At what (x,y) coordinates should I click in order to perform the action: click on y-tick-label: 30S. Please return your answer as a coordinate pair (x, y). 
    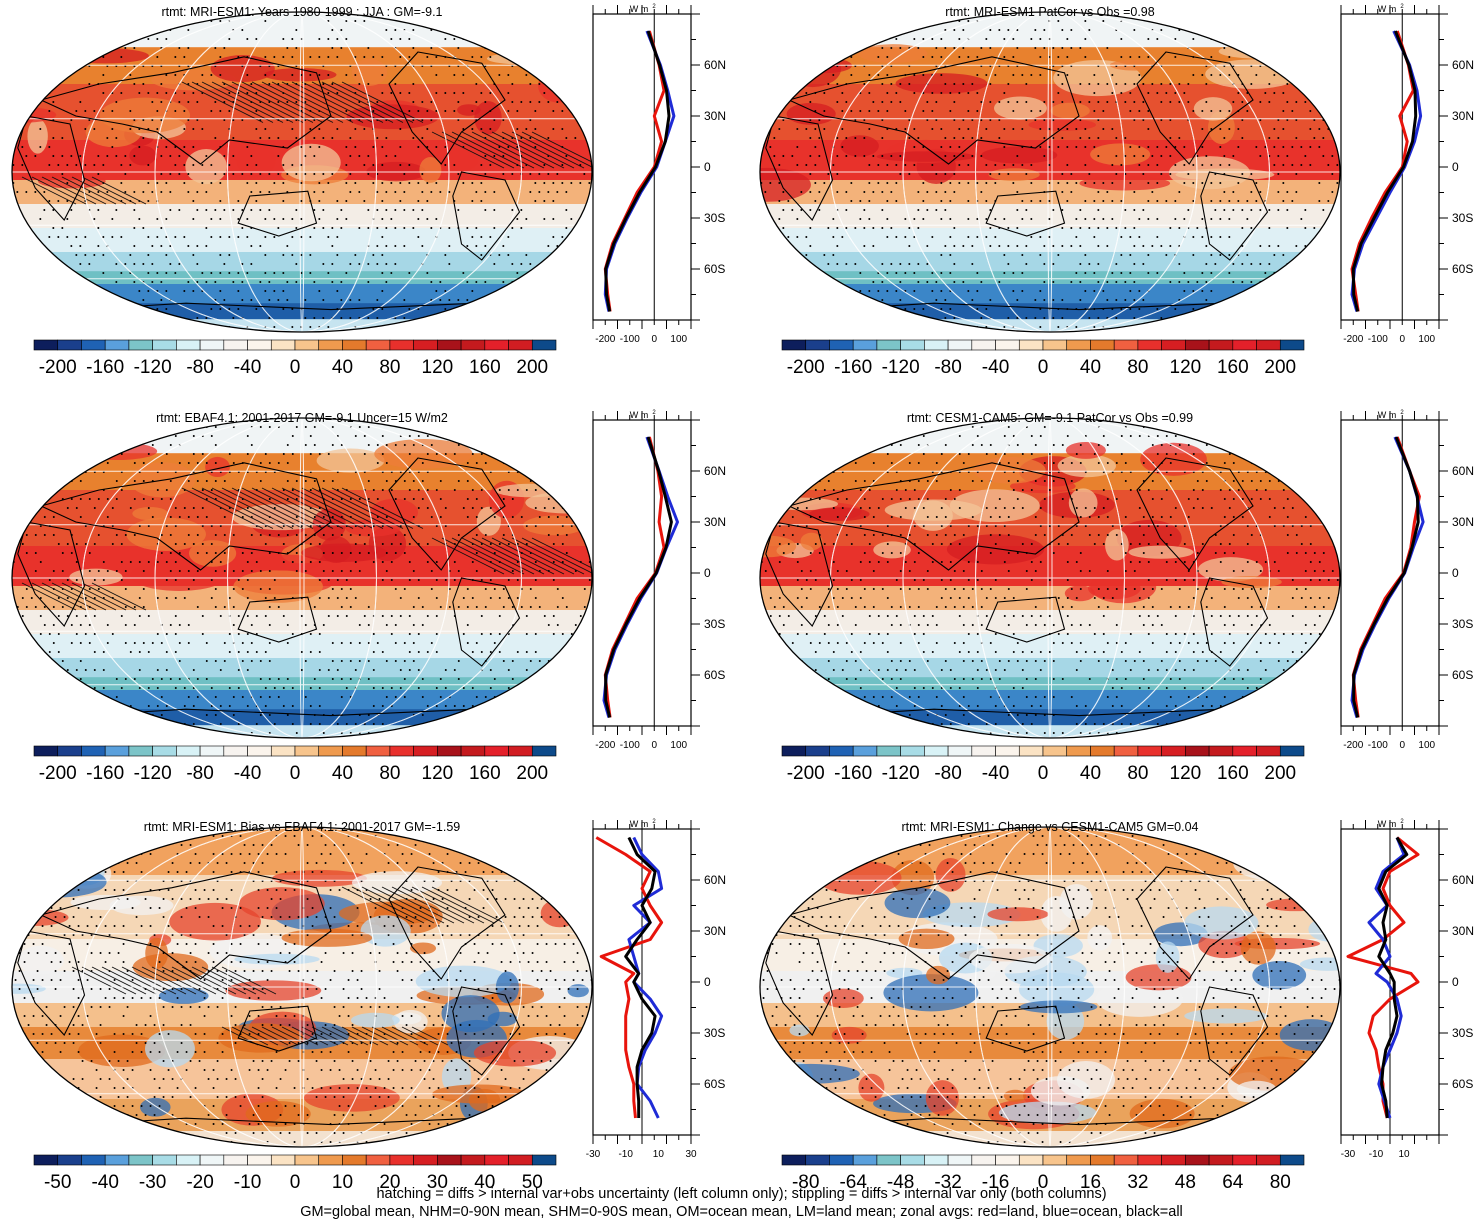
    Looking at the image, I should click on (714, 218).